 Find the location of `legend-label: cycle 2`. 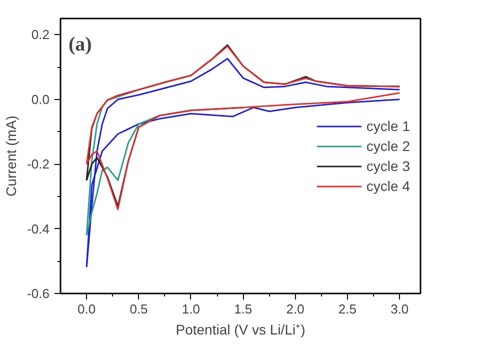

legend-label: cycle 2 is located at coordinates (388, 146).